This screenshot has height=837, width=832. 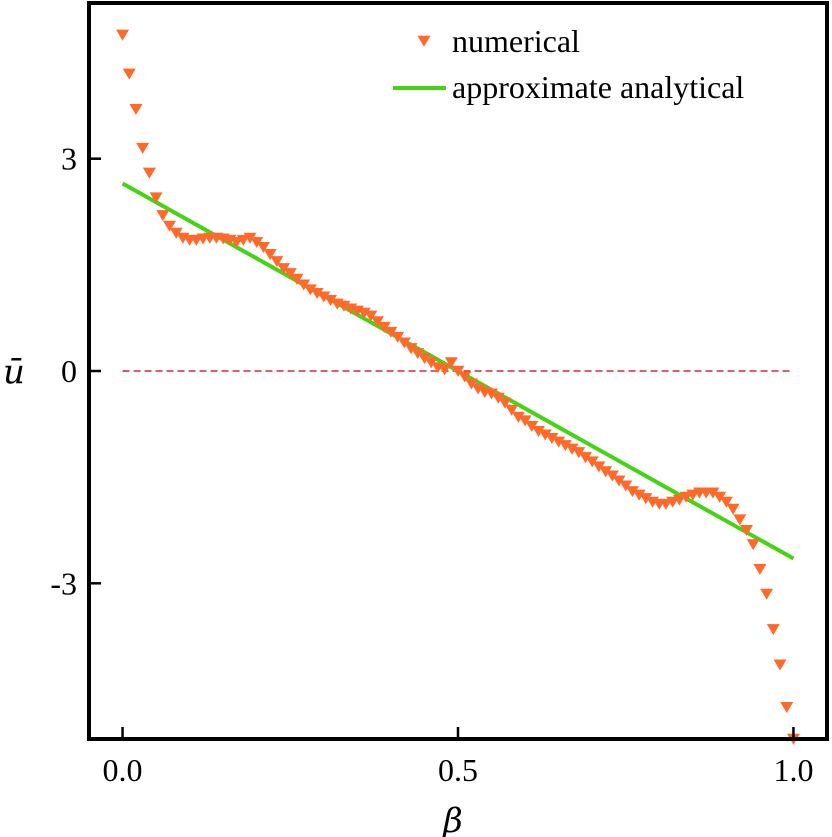 I want to click on x-axis-title: β, so click(x=452, y=819).